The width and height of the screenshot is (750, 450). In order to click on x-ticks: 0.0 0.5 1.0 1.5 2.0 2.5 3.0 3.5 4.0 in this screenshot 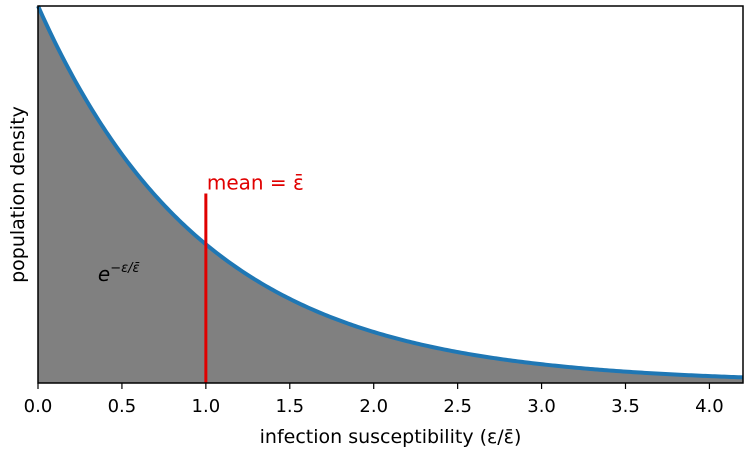, I will do `click(374, 400)`.